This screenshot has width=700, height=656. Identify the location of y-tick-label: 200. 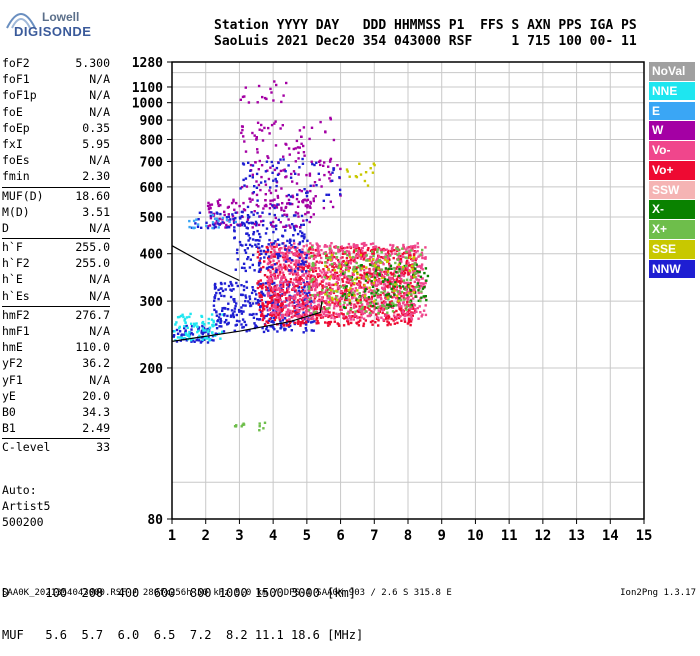
(152, 369).